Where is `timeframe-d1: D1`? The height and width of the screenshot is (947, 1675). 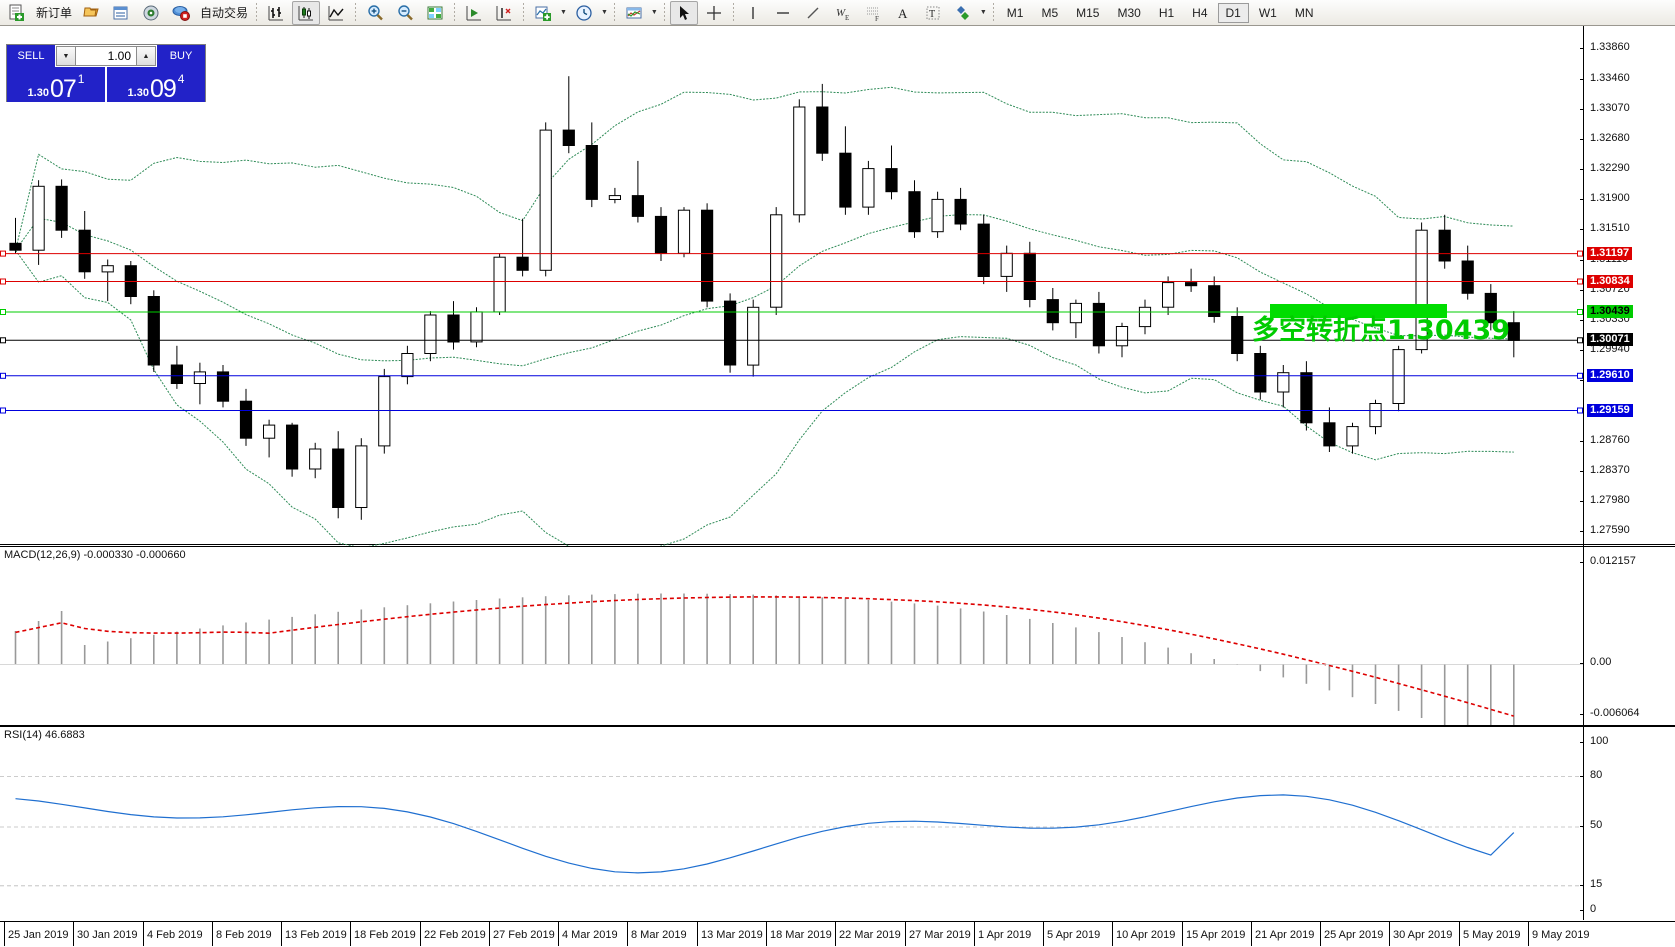
timeframe-d1: D1 is located at coordinates (1233, 12).